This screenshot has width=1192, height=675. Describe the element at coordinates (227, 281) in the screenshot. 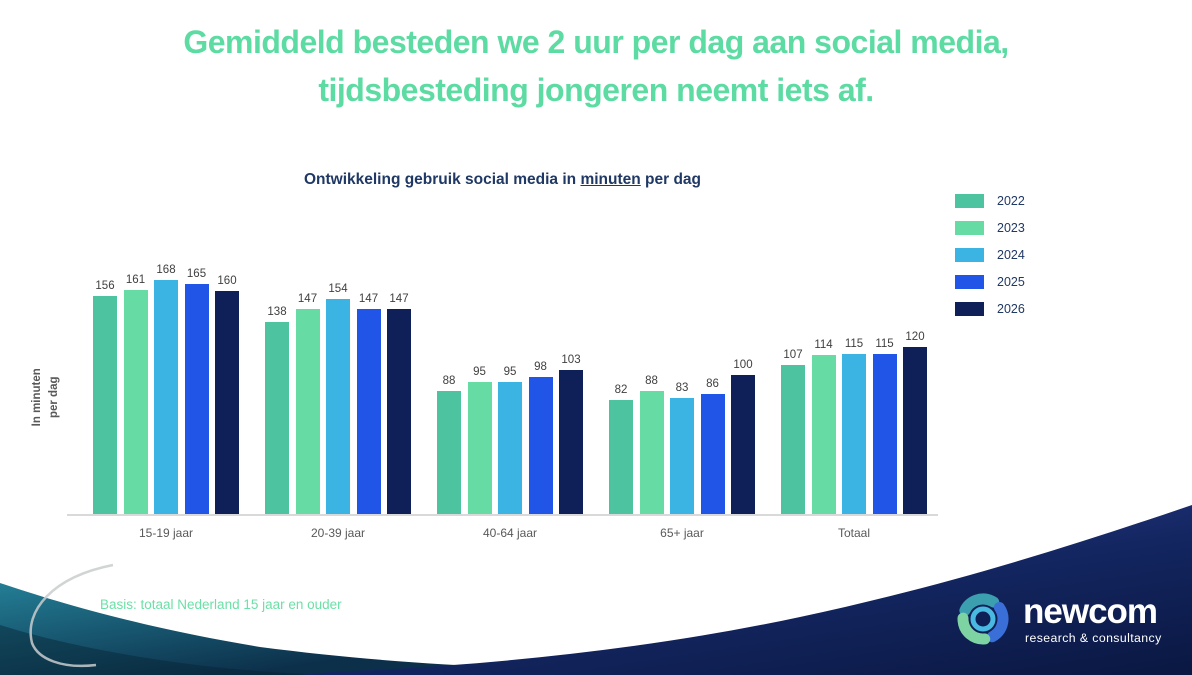

I see `bar-value-label: 160` at that location.